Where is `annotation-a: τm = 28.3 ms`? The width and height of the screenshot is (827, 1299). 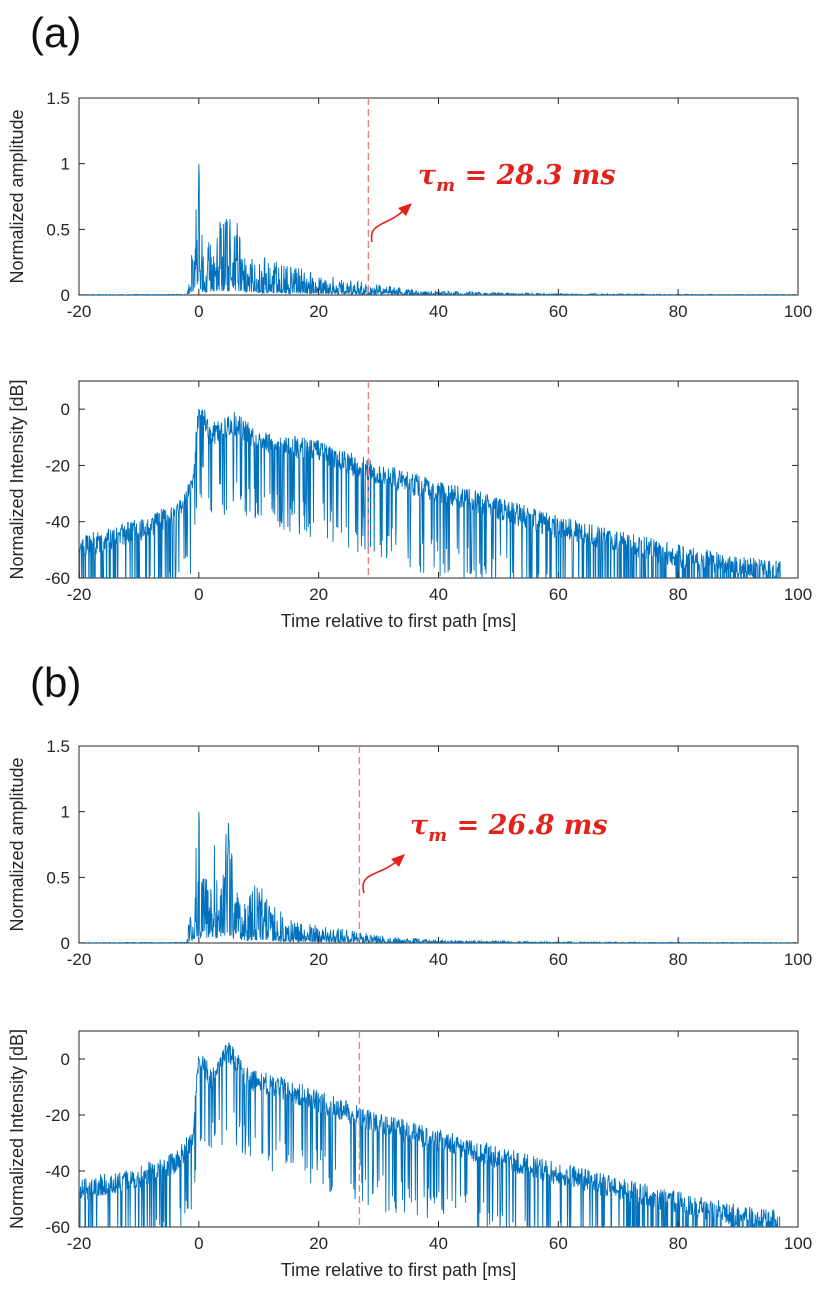 annotation-a: τm = 28.3 ms is located at coordinates (493, 201).